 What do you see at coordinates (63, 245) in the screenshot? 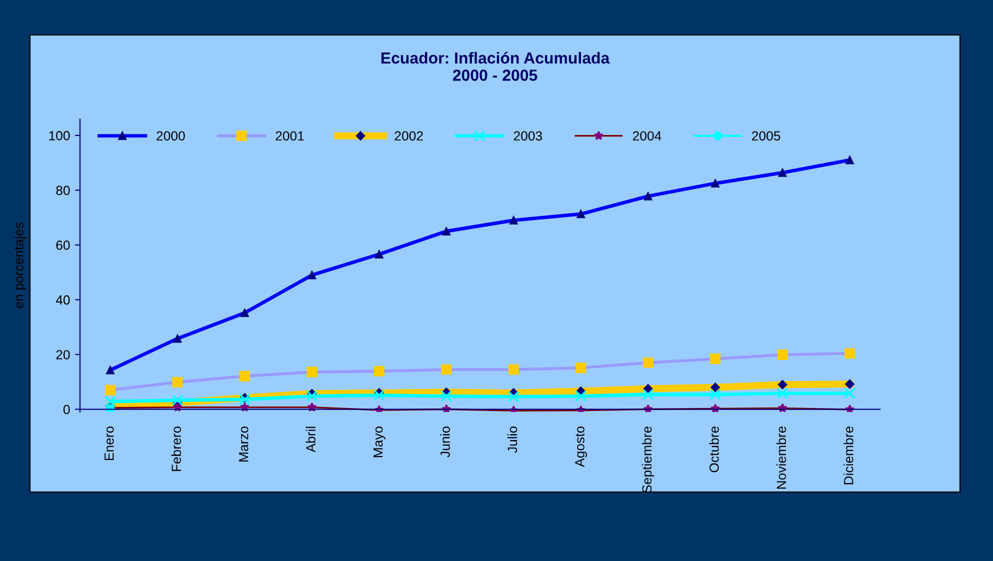
I see `y-tick-label: 60` at bounding box center [63, 245].